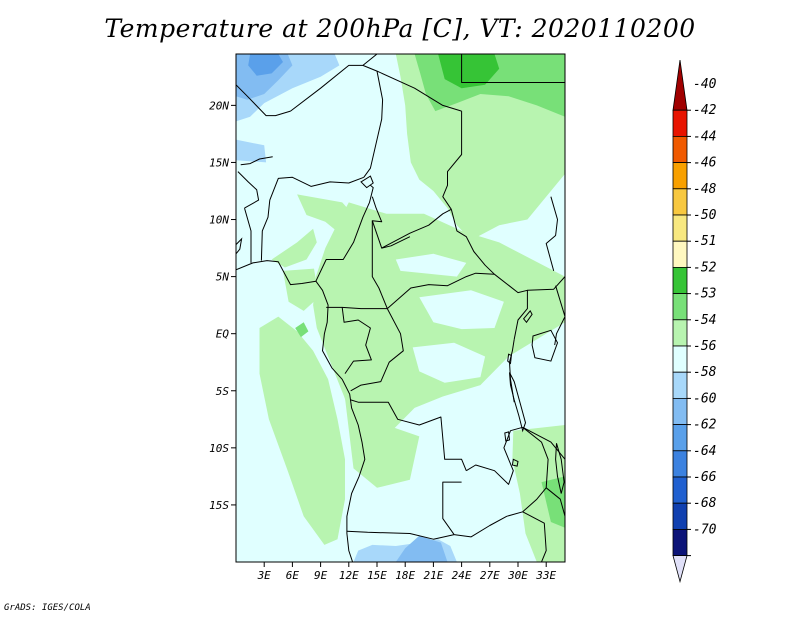 This screenshot has width=800, height=618. Describe the element at coordinates (321, 575) in the screenshot. I see `lon-tick-label: 9E` at that location.